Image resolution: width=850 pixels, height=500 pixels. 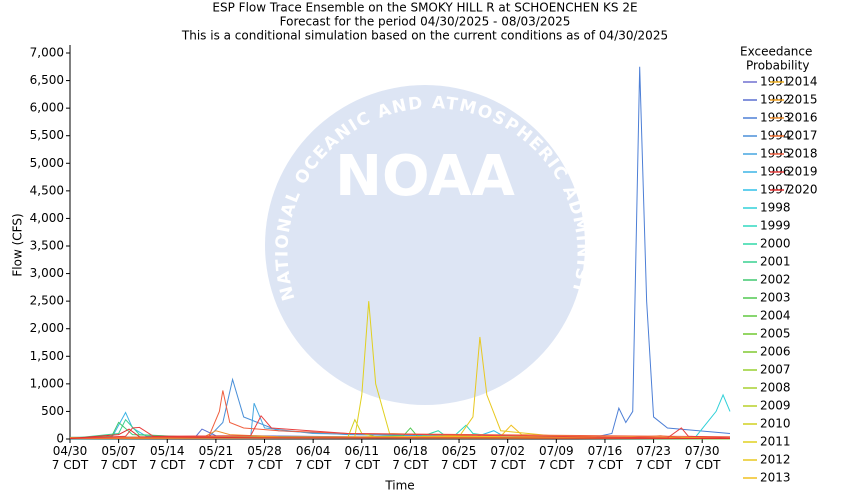 I want to click on x-tick-label: 07/02 7 CDT, so click(x=507, y=458).